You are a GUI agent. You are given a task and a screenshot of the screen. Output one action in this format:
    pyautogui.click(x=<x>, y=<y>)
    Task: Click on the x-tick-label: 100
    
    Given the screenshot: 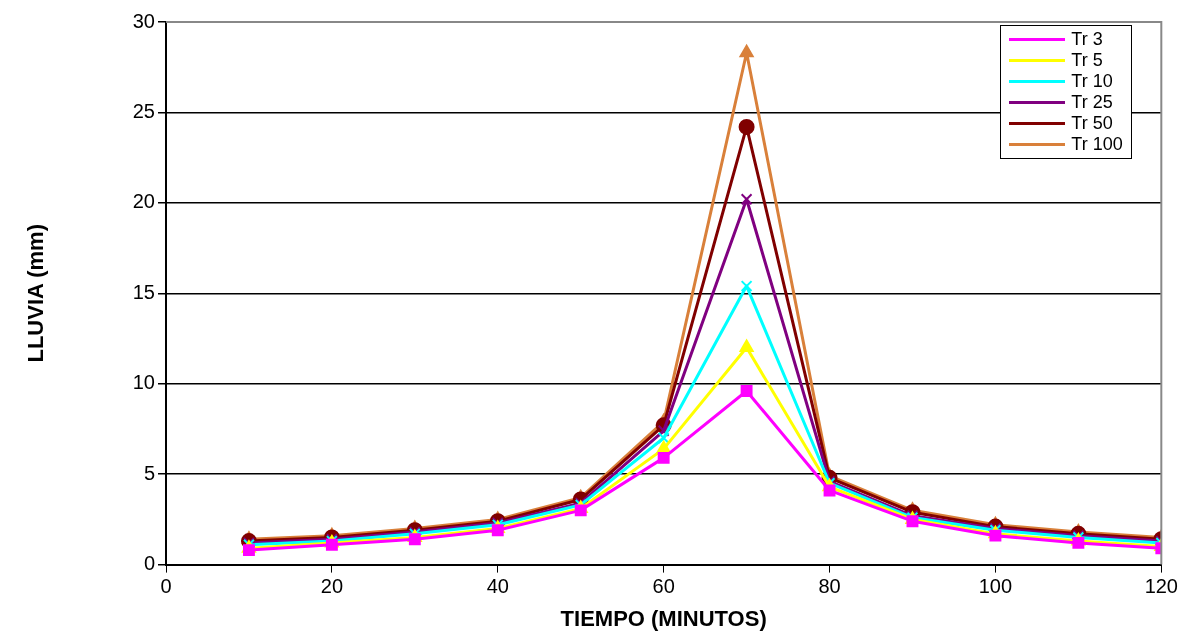 What is the action you would take?
    pyautogui.click(x=995, y=586)
    